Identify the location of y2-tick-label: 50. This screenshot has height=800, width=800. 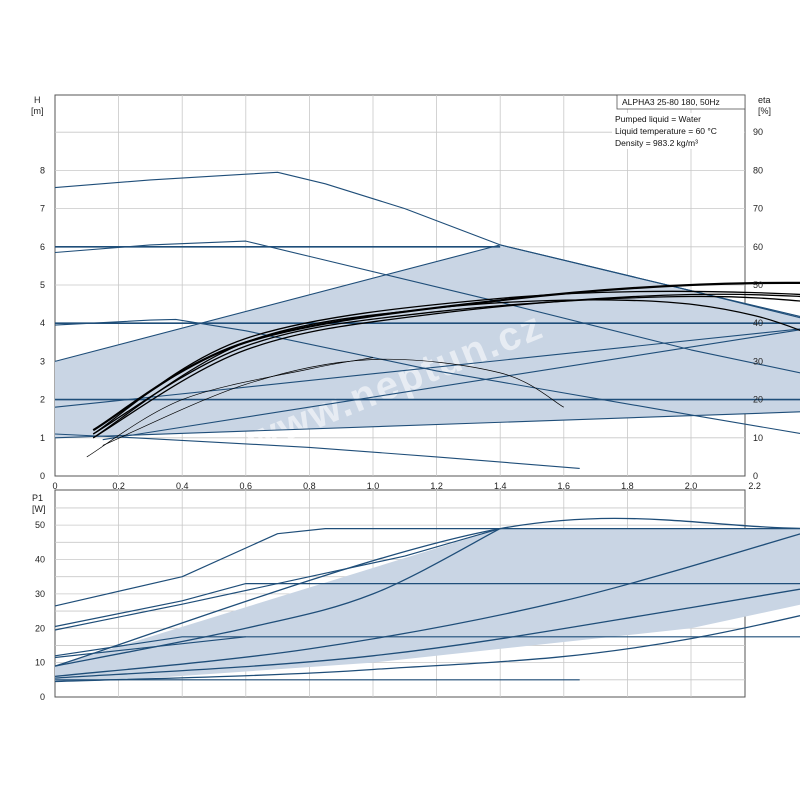
(758, 285).